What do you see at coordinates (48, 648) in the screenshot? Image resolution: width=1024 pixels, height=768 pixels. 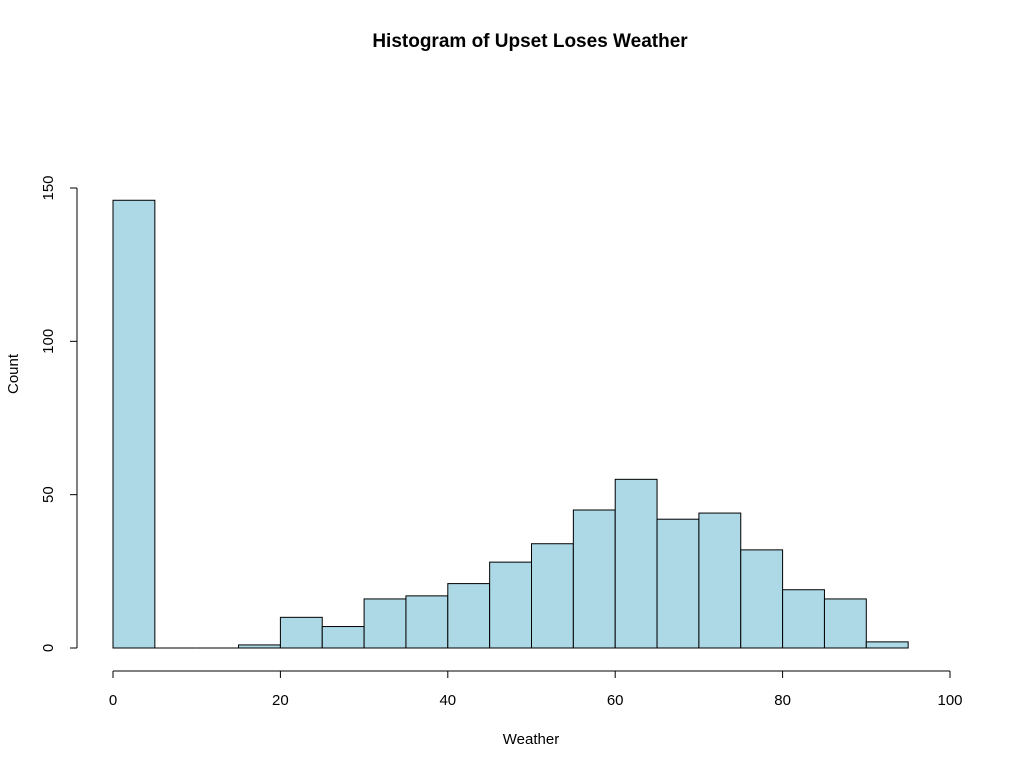 I see `y-tick-label: 0` at bounding box center [48, 648].